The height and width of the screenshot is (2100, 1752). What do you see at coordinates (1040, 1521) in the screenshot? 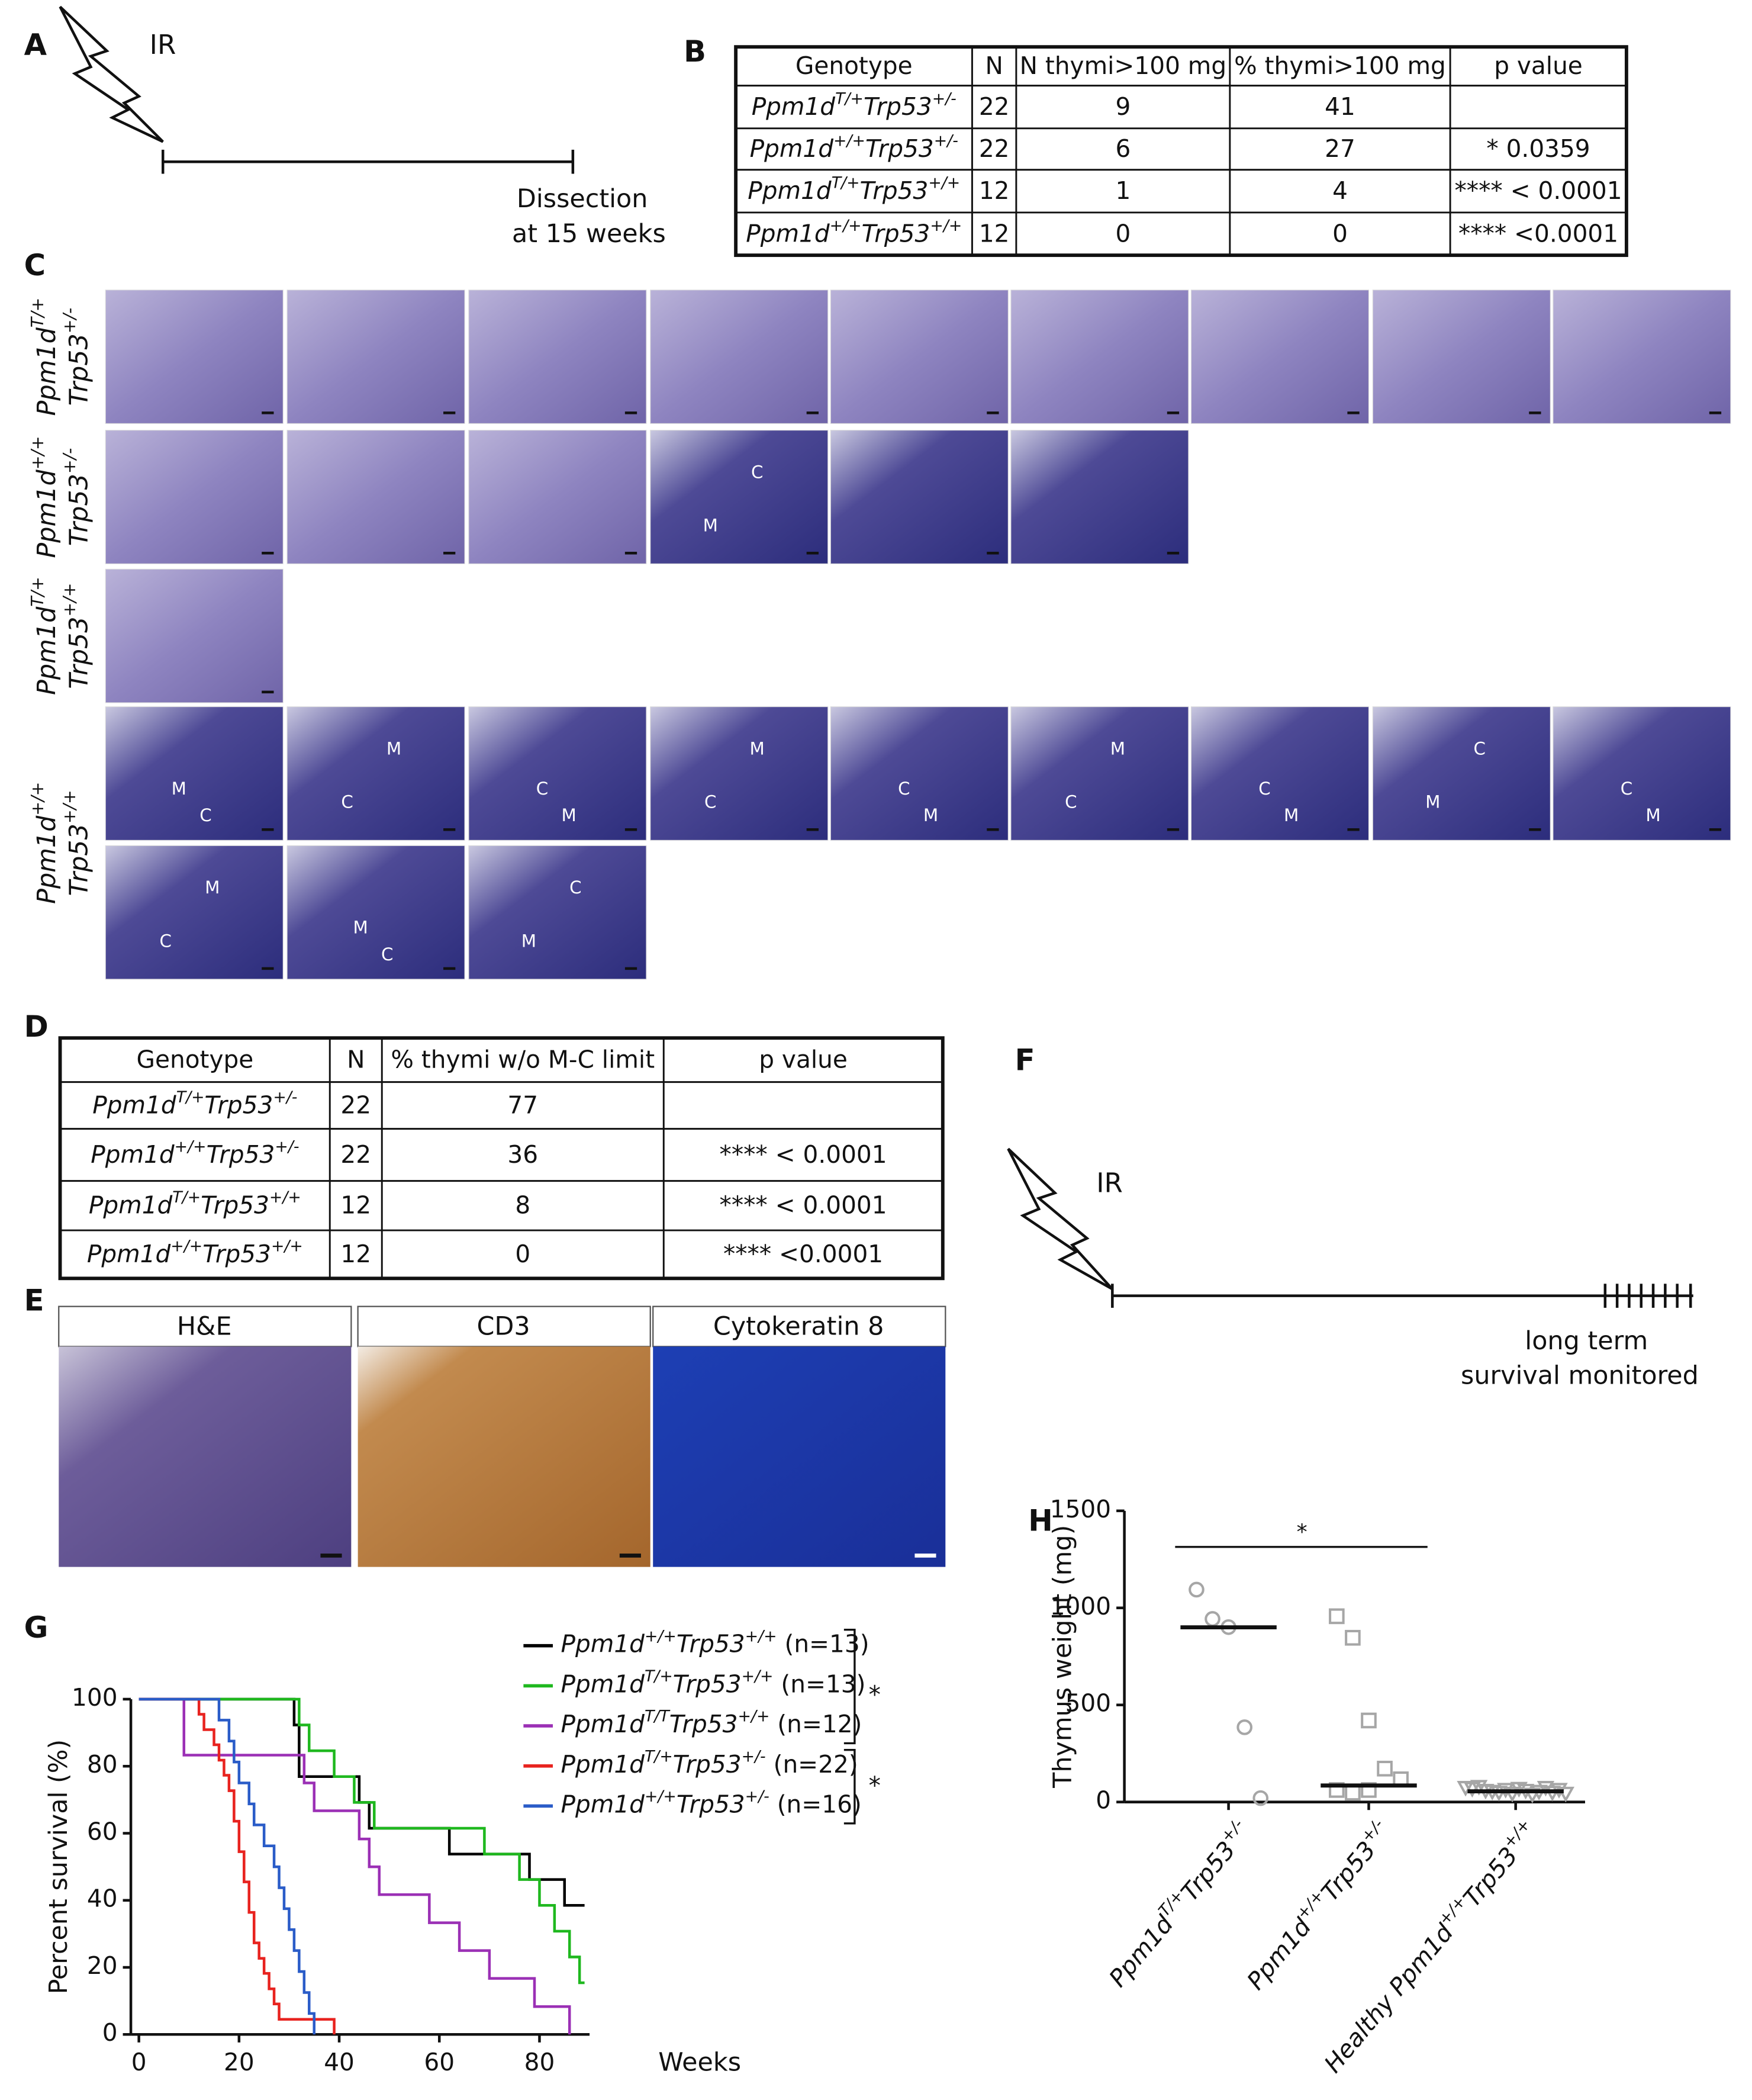
I see `panel-label: H` at bounding box center [1040, 1521].